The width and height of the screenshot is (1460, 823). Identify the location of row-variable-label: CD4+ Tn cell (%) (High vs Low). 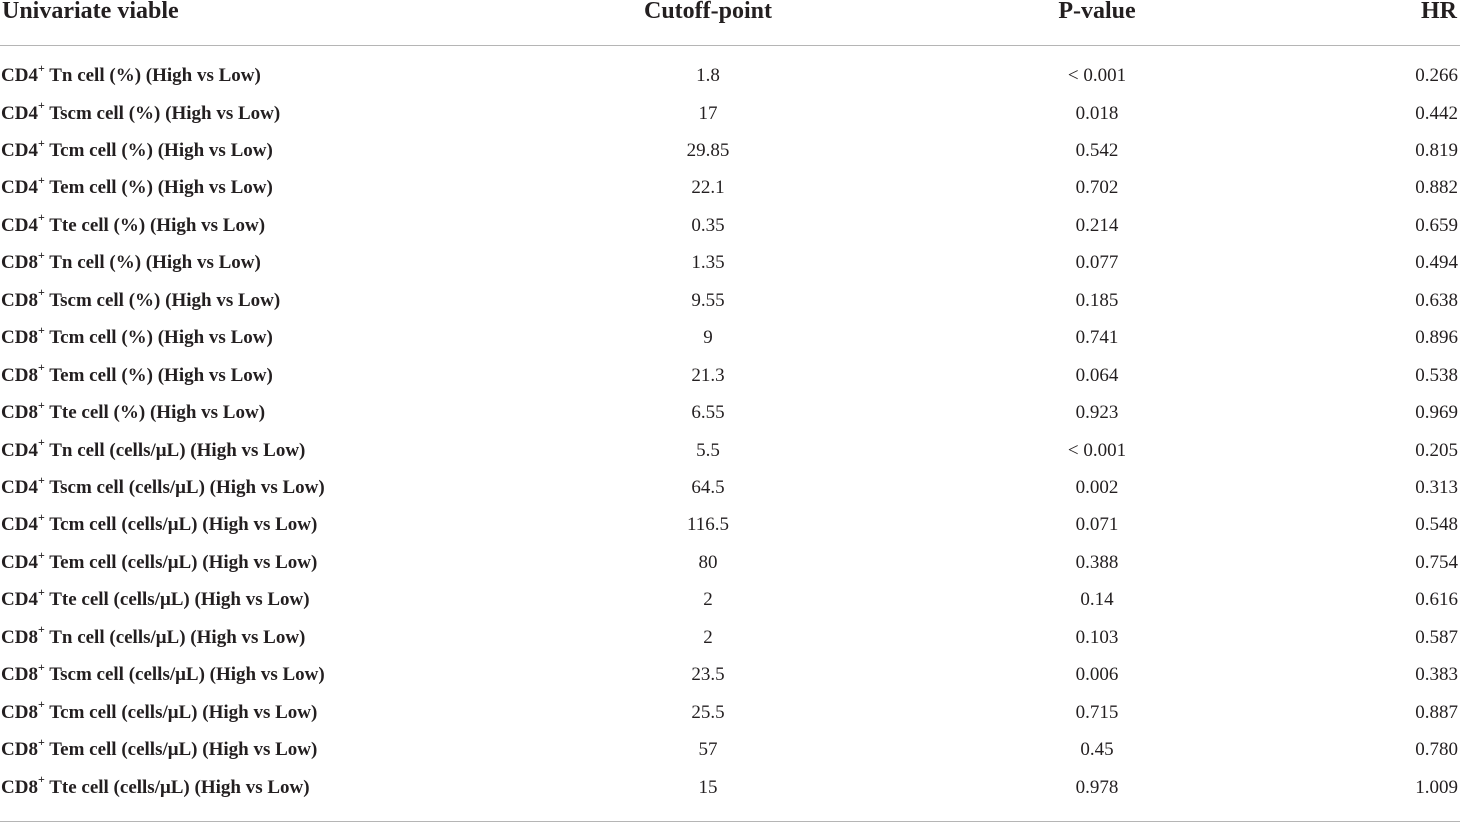
(131, 74).